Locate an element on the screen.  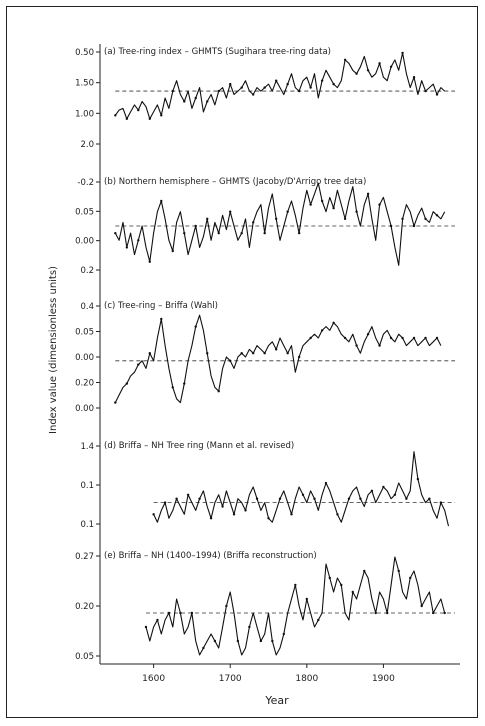
y-tick-label: 1.00 is located at coordinates (84, 114).